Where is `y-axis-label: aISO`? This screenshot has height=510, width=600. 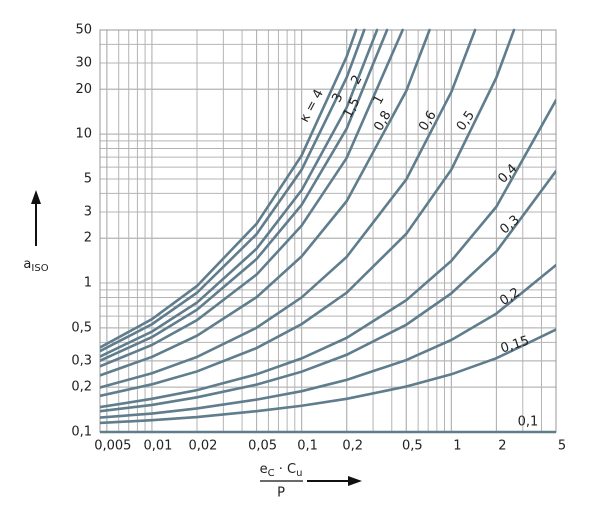 y-axis-label: aISO is located at coordinates (35, 266).